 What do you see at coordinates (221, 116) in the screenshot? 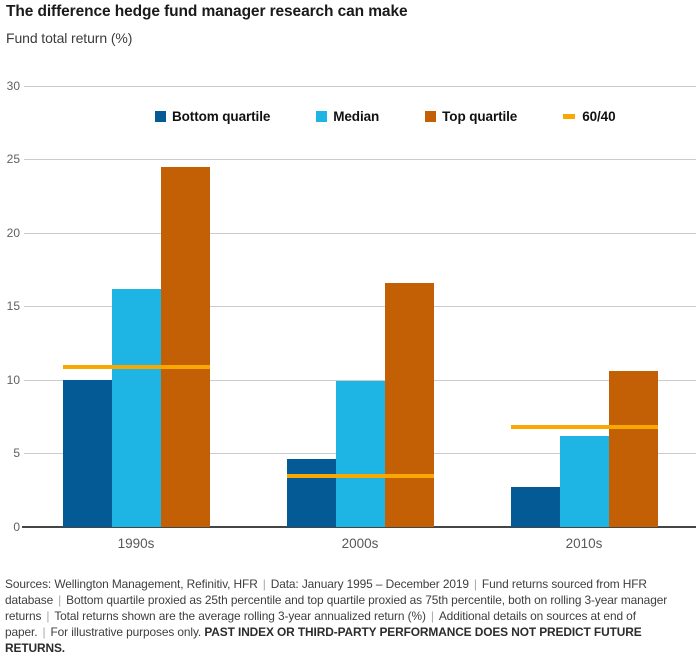
I see `legend-label-bottom-quartile: Bottom quartile` at bounding box center [221, 116].